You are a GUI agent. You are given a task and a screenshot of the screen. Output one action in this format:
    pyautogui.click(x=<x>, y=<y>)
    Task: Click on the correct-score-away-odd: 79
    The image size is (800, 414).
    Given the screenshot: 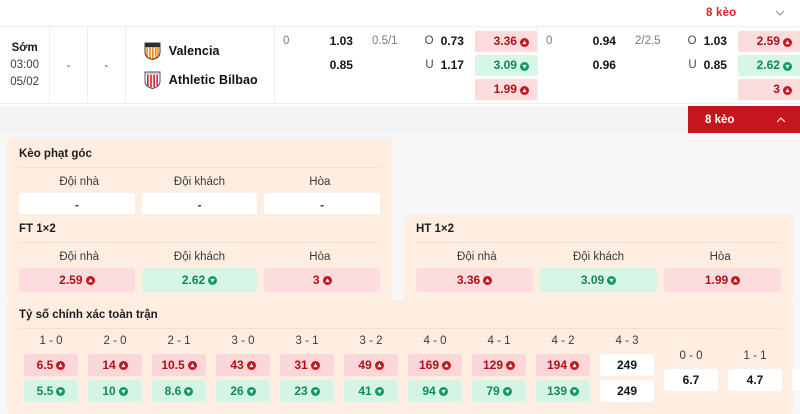 What is the action you would take?
    pyautogui.click(x=499, y=391)
    